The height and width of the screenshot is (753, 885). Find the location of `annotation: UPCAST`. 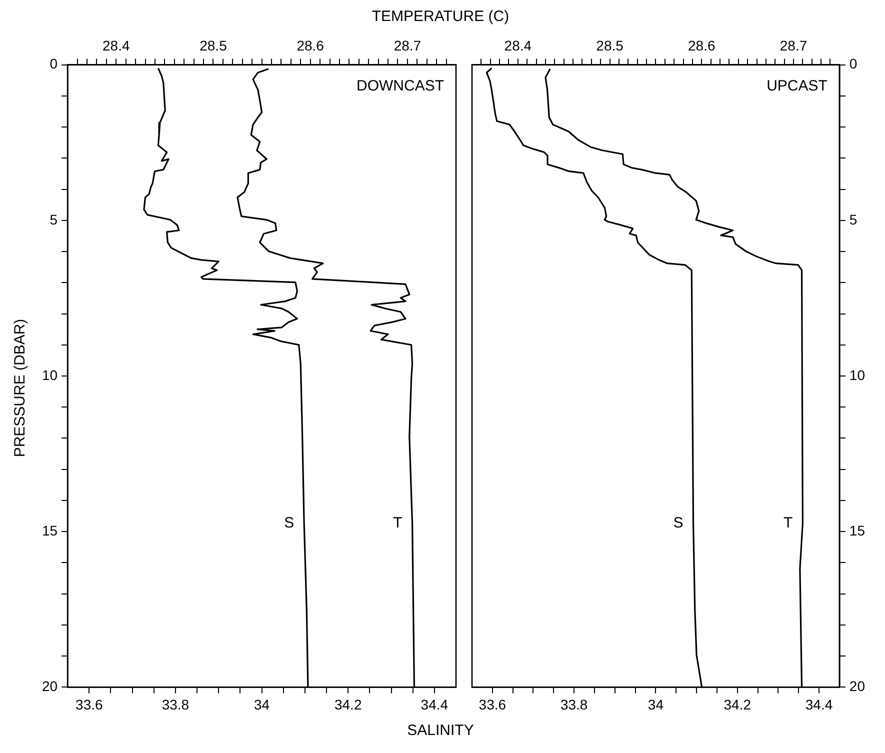

annotation: UPCAST is located at coordinates (797, 85).